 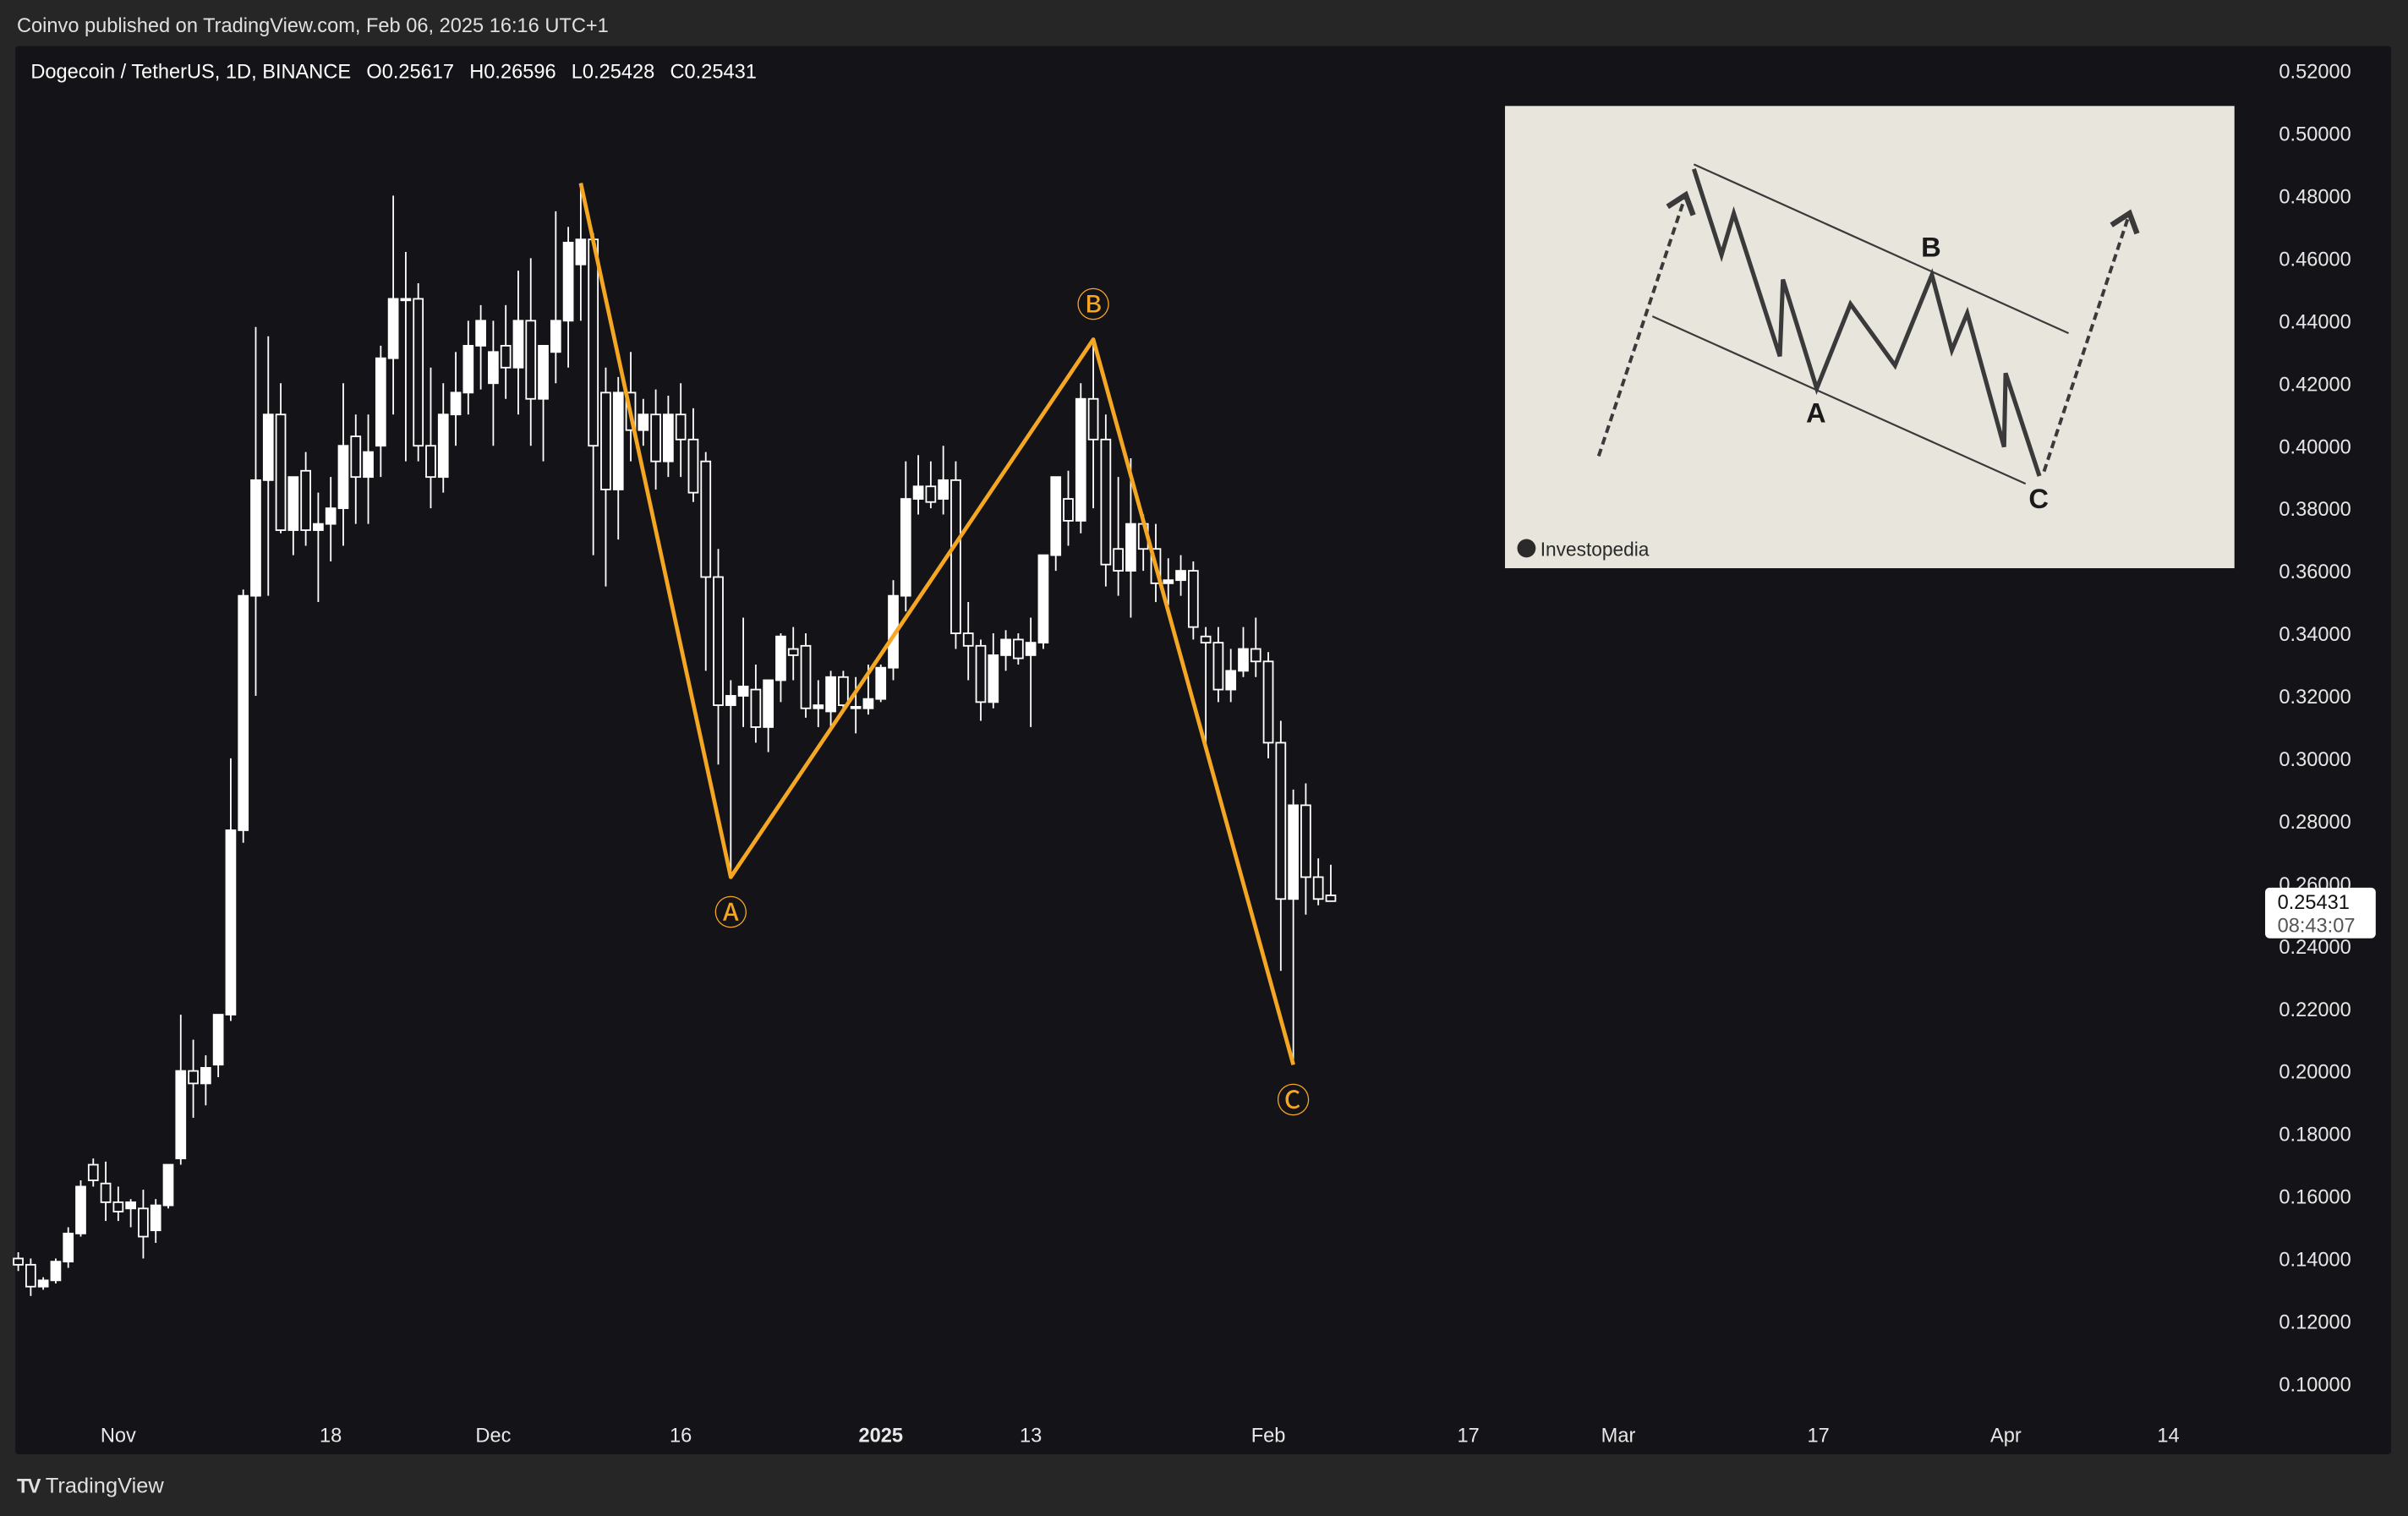 I want to click on footer-brand: TV TradingView, so click(x=90, y=1485).